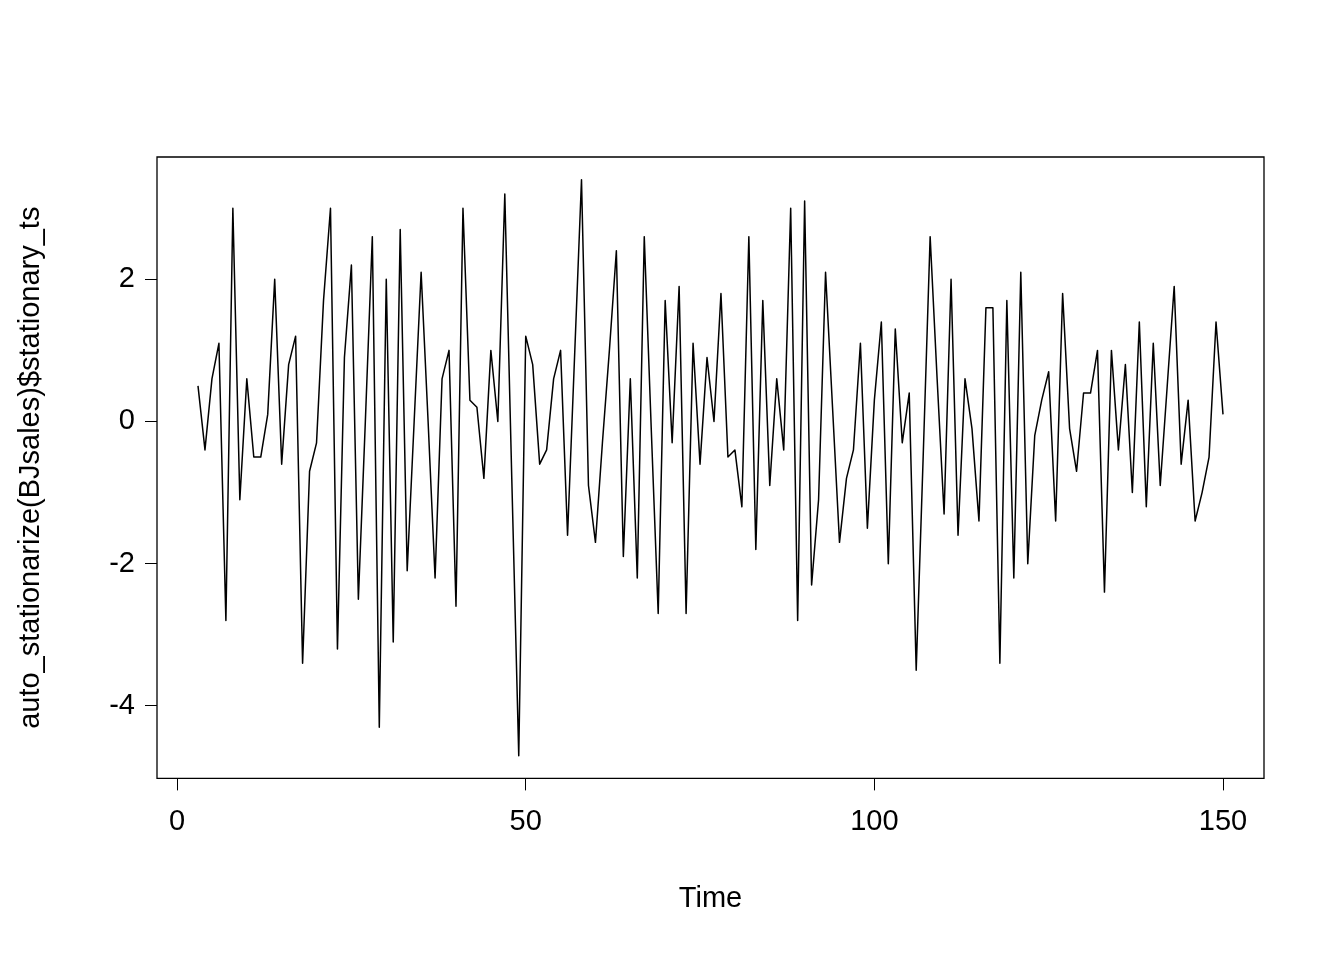 The height and width of the screenshot is (960, 1344). Describe the element at coordinates (29, 467) in the screenshot. I see `y-axis-title: auto_stationarize(BJsales)$stationary_ts` at that location.